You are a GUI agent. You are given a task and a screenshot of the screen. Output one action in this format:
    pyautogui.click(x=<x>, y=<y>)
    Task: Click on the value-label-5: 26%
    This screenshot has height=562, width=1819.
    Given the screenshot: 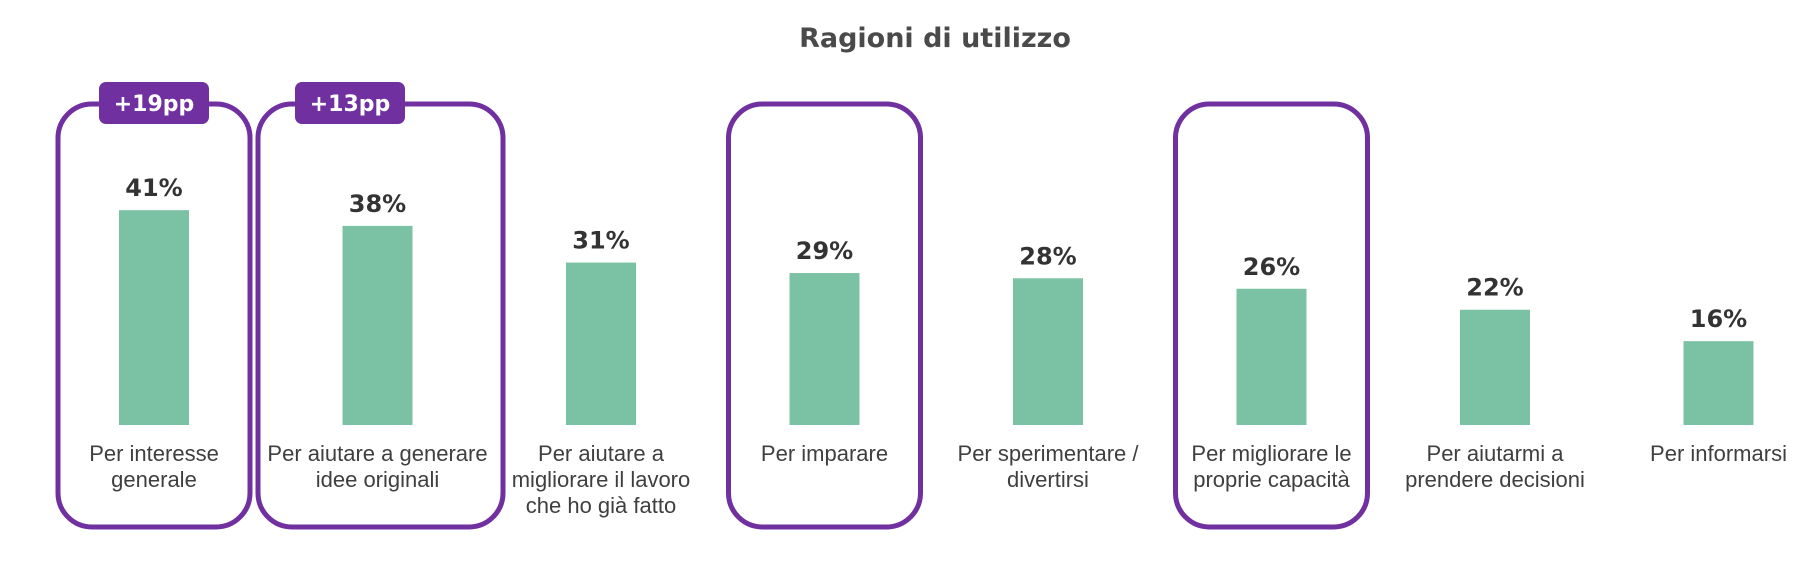 What is the action you would take?
    pyautogui.click(x=1271, y=267)
    